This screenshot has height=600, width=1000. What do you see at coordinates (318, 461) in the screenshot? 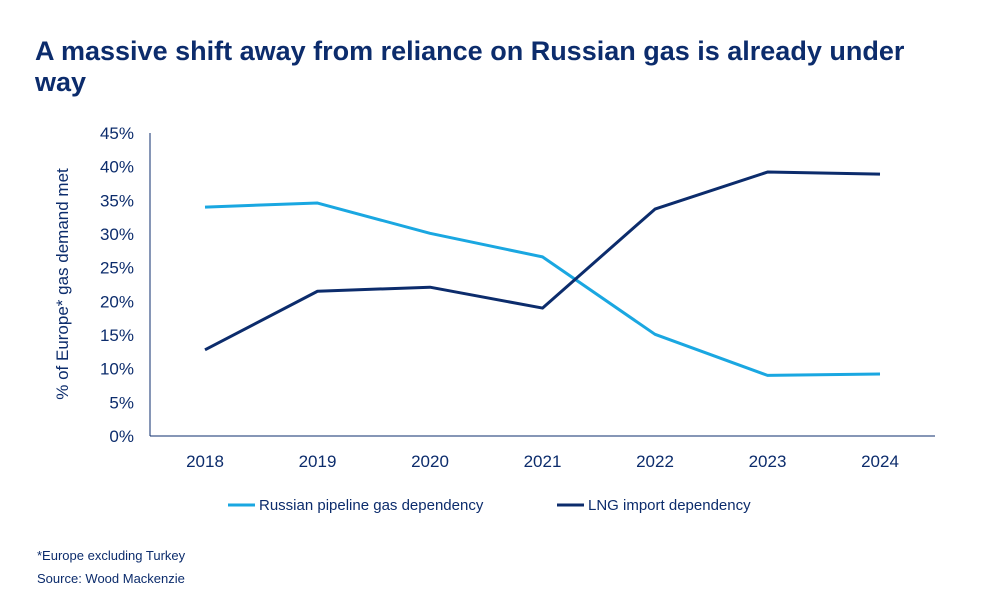
I see `x-tick-label: 2019` at bounding box center [318, 461].